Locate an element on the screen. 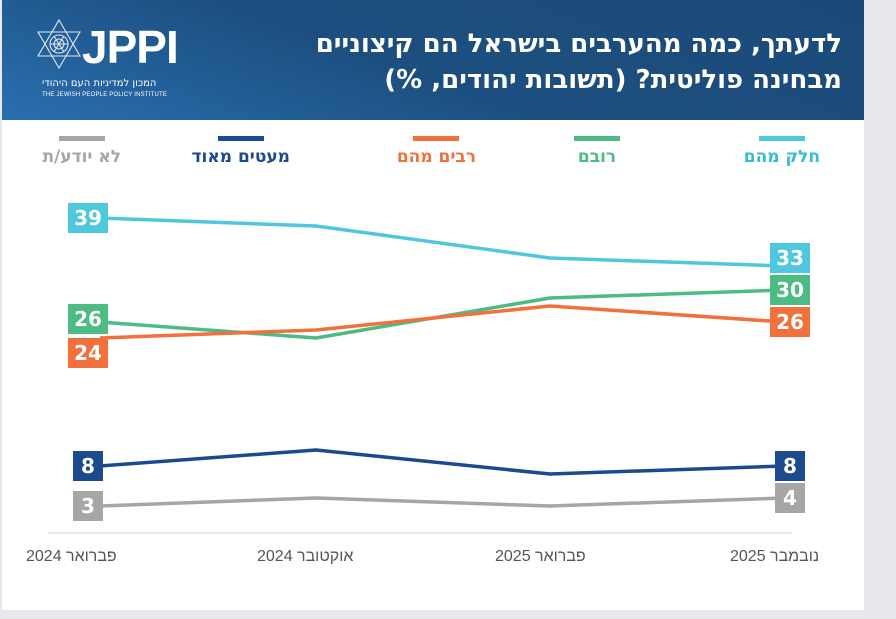 This screenshot has width=896, height=619. chart-title-line-2: מבחינה פוליטית? (תשובות יהודים, %) is located at coordinates (613, 80).